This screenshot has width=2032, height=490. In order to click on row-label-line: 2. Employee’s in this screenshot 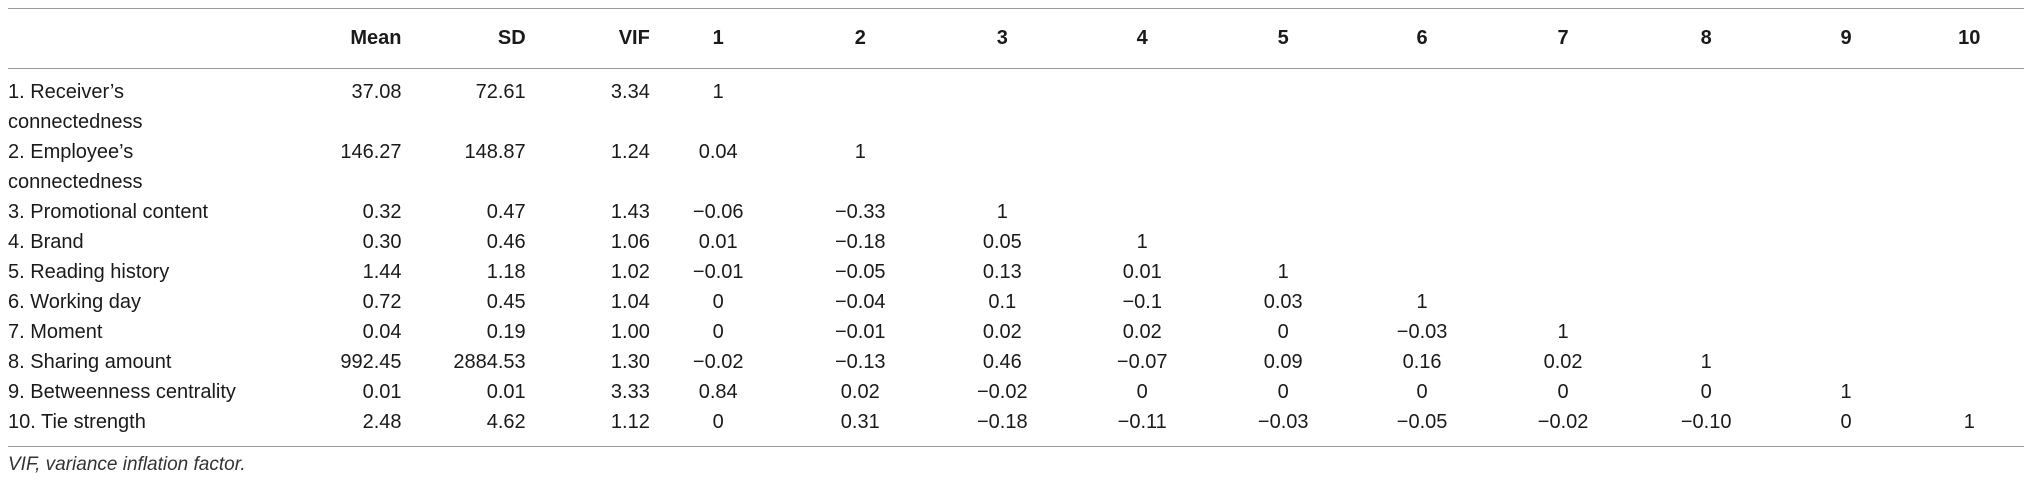, I will do `click(71, 152)`.